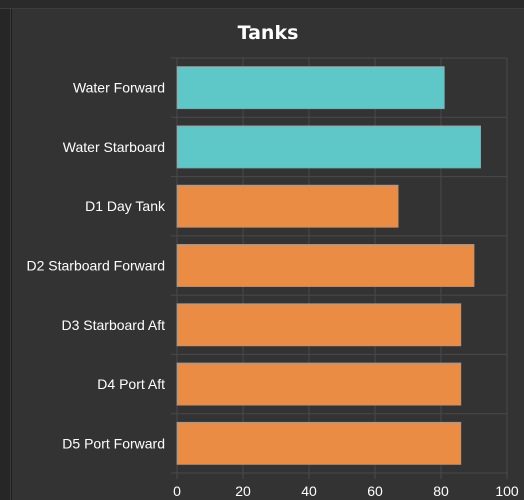 This screenshot has height=500, width=524. I want to click on bar-d2-starboard-forward, so click(325, 265).